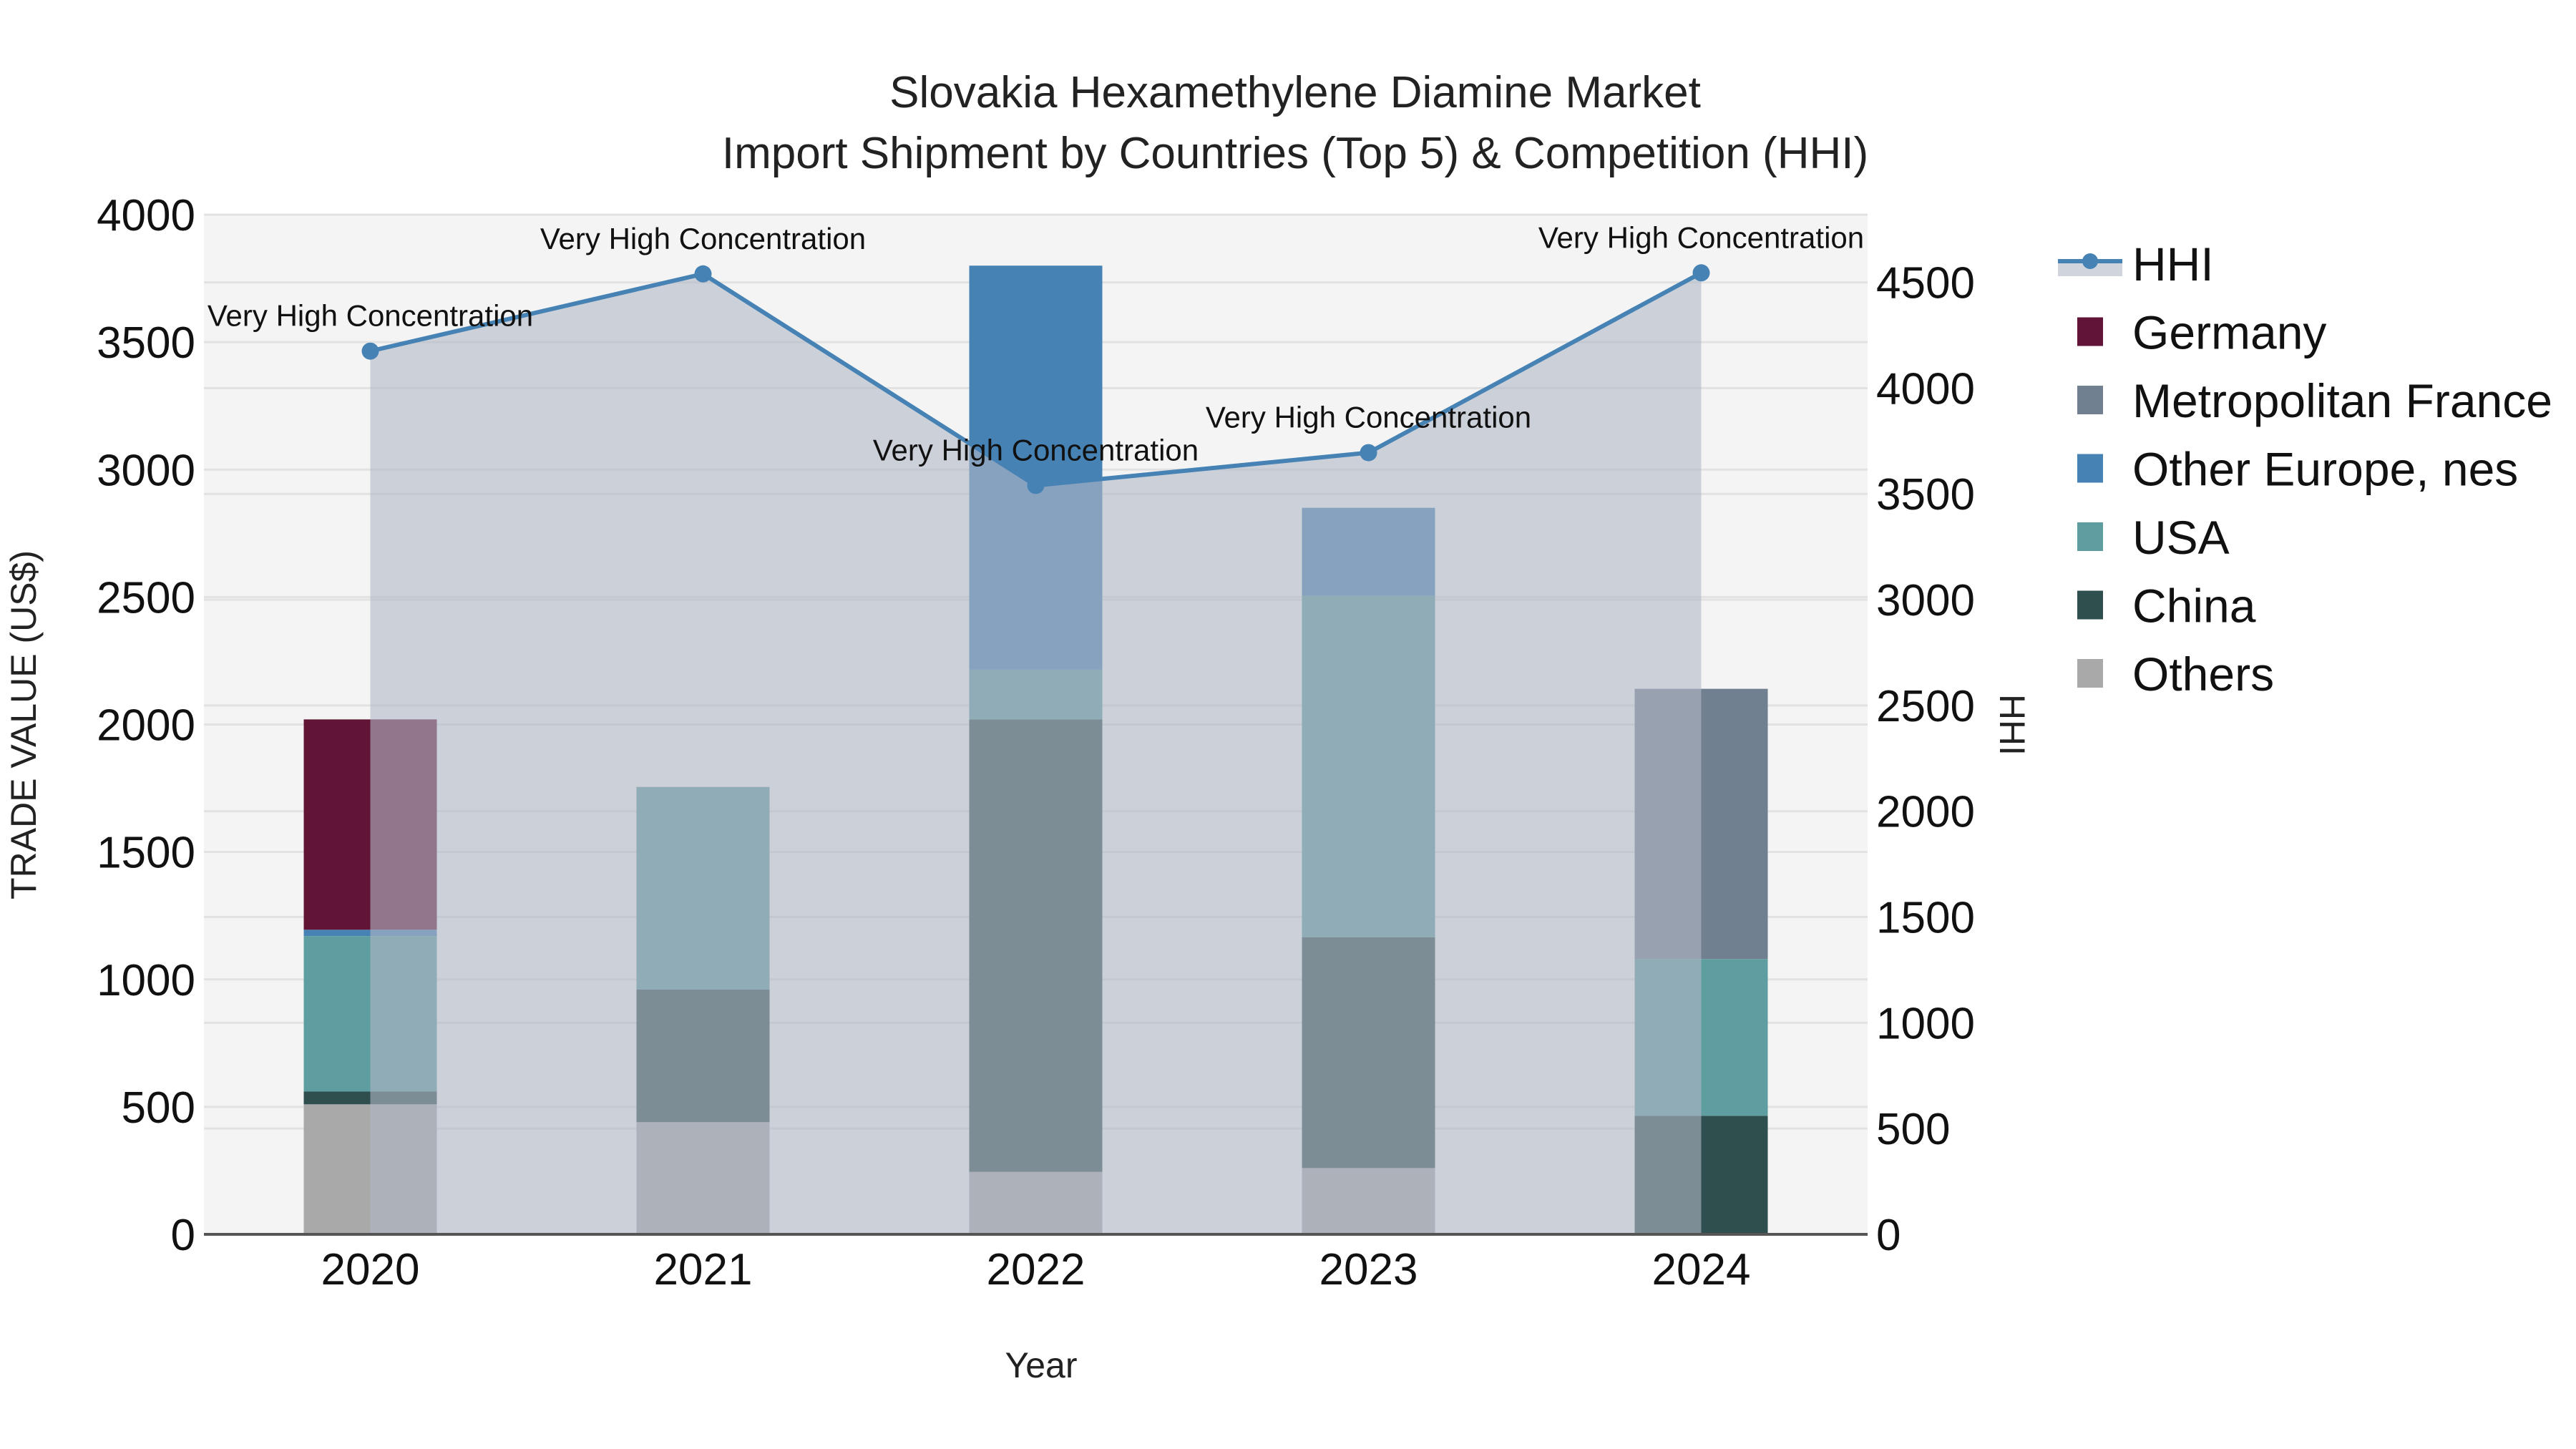 The image size is (2576, 1449). Describe the element at coordinates (1041, 1365) in the screenshot. I see `x-axis-title: Year` at that location.